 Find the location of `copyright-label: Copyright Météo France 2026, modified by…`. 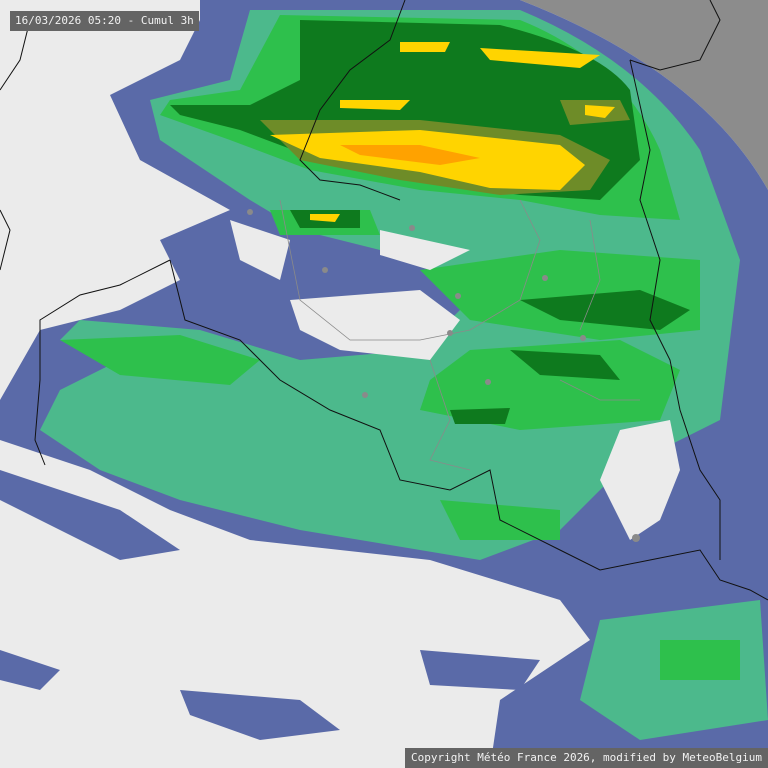

copyright-label: Copyright Météo France 2026, modified by… is located at coordinates (586, 758).